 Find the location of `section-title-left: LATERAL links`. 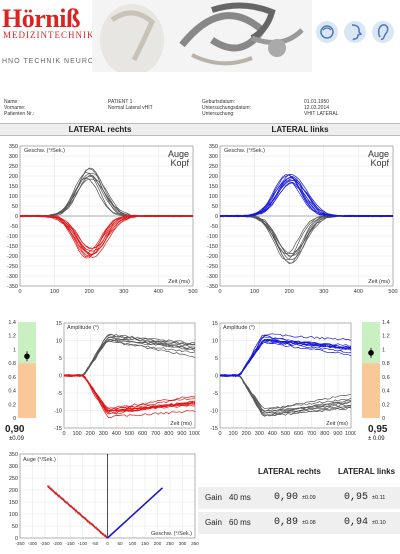

section-title-left: LATERAL links is located at coordinates (300, 129).